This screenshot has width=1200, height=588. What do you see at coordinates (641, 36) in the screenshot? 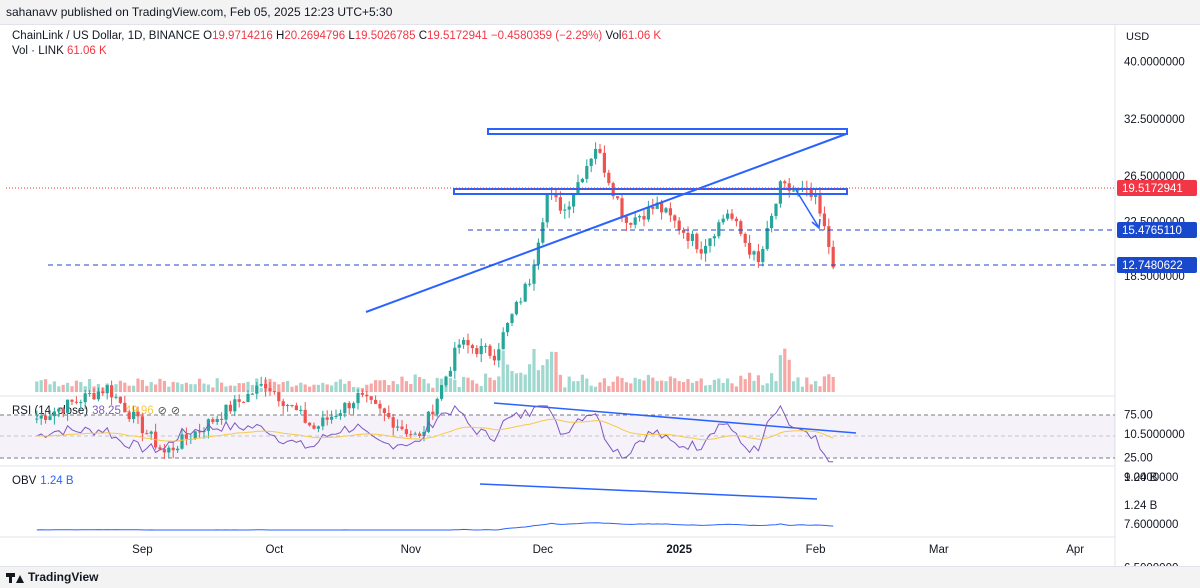
I see `vol-value: 61.06 K` at bounding box center [641, 36].